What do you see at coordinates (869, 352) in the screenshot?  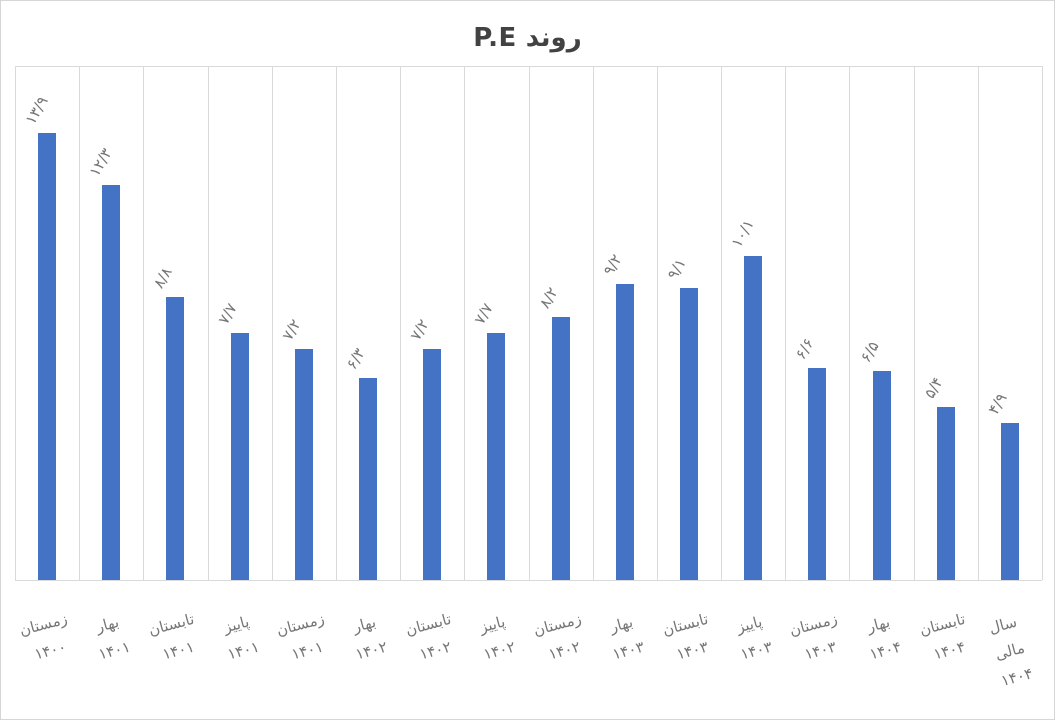 I see `bar-value-label: ۶/۵` at bounding box center [869, 352].